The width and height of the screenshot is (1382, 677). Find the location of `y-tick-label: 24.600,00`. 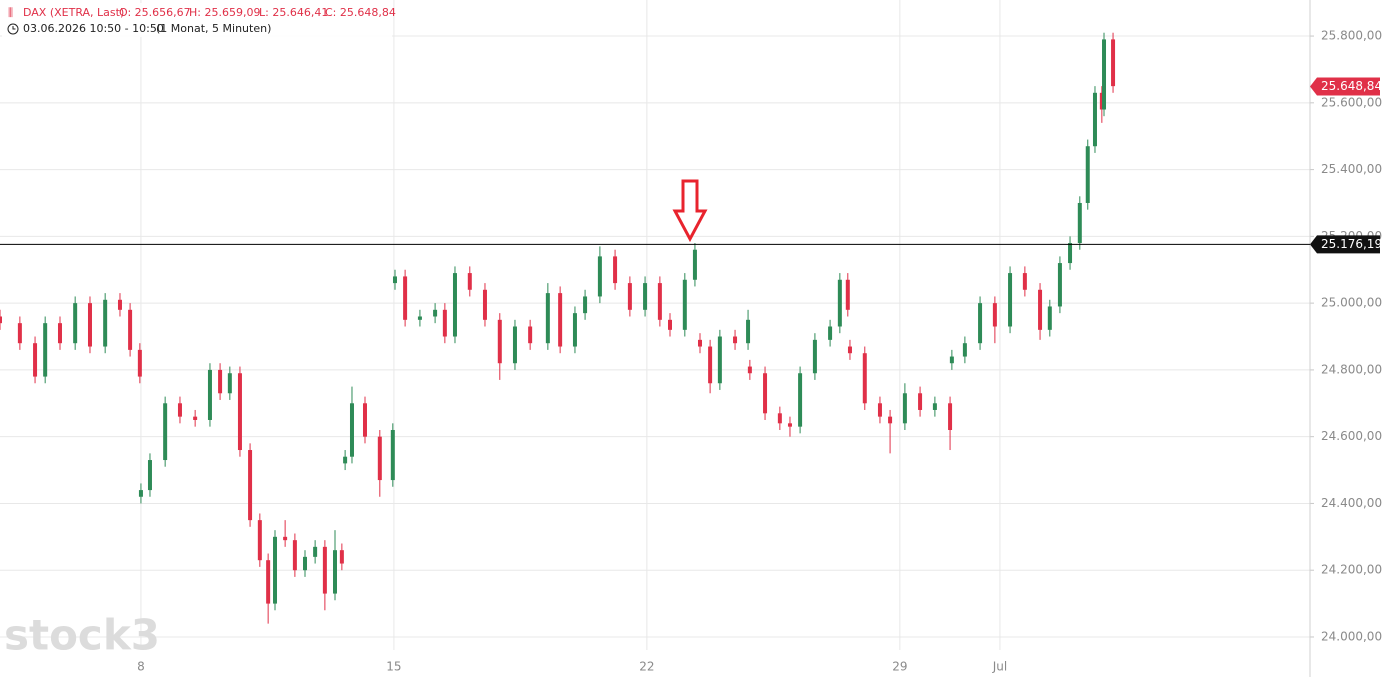

y-tick-label: 24.600,00 is located at coordinates (1351, 436).